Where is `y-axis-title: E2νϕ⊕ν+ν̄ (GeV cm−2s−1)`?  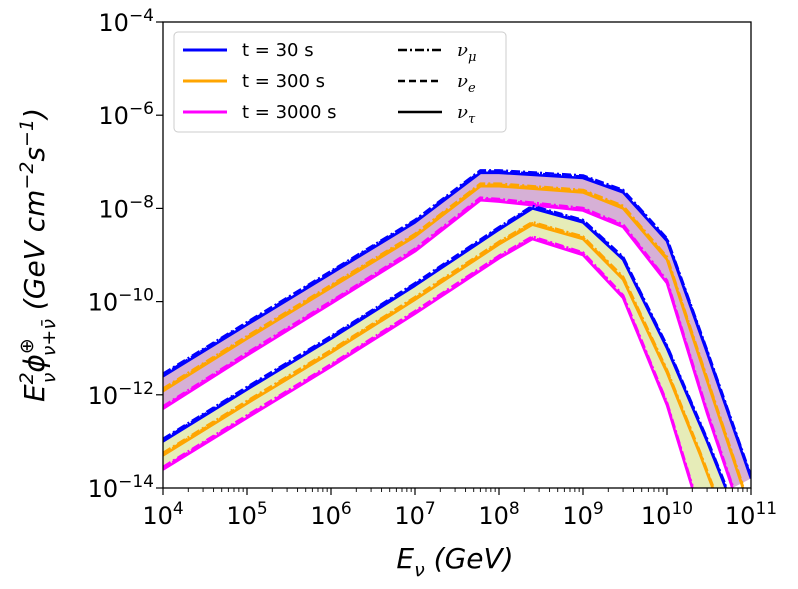
y-axis-title: E2νϕ⊕ν+ν̄ (GeV cm−2s−1) is located at coordinates (38, 255).